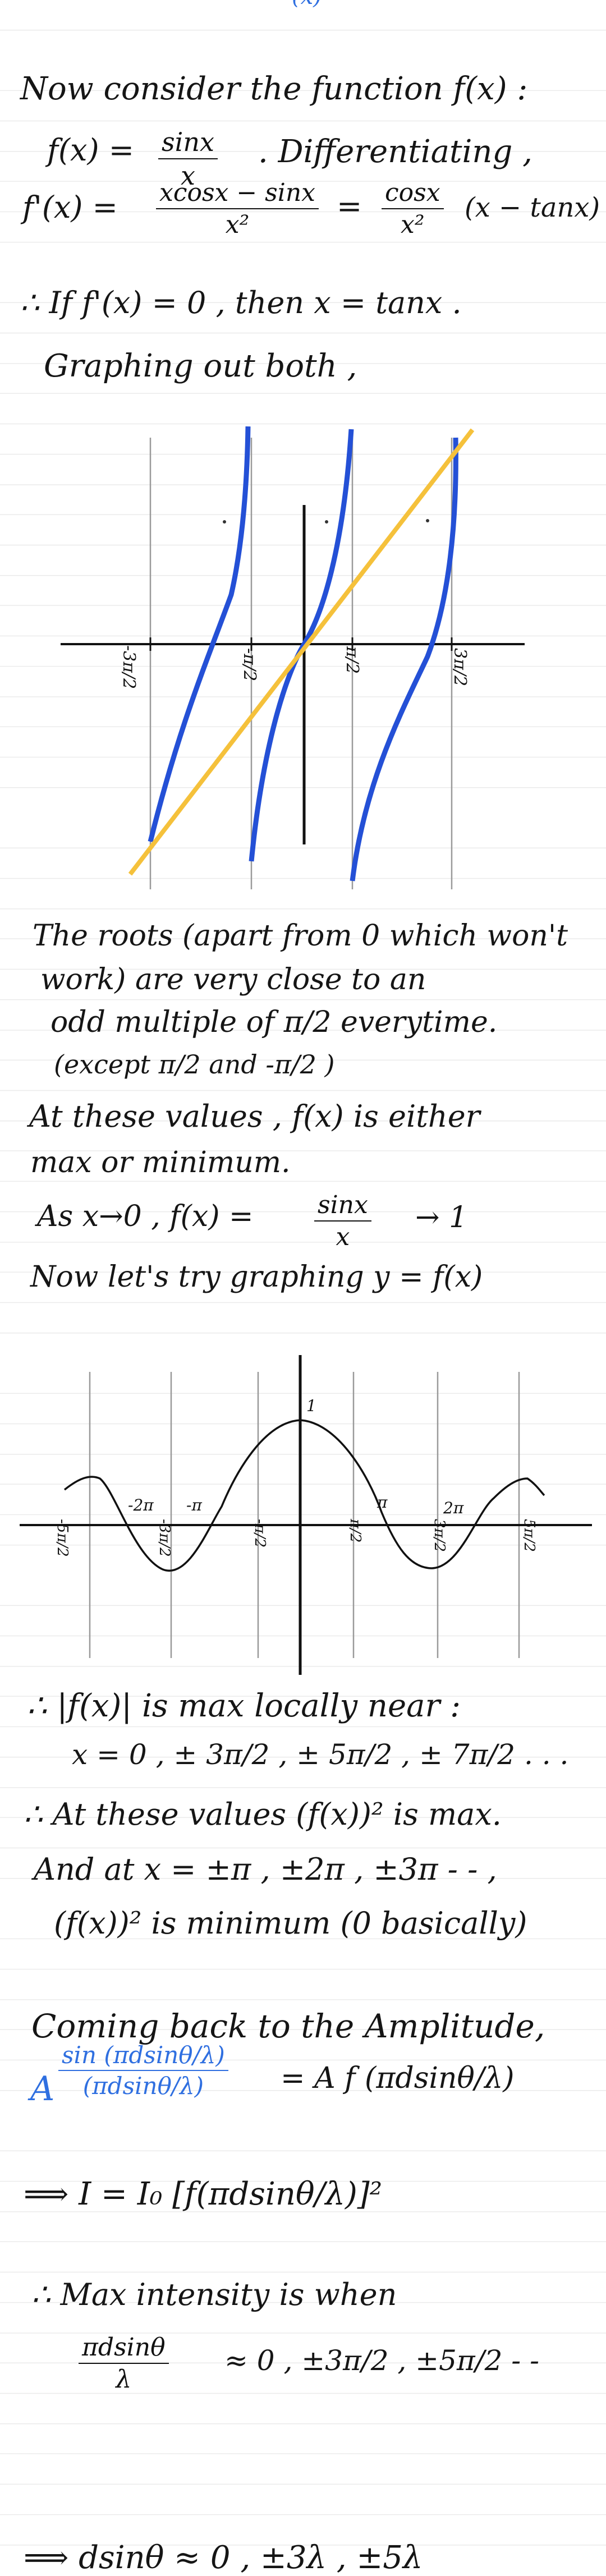  What do you see at coordinates (274, 89) in the screenshot?
I see `intro-line: Now consider the function f(x) :` at bounding box center [274, 89].